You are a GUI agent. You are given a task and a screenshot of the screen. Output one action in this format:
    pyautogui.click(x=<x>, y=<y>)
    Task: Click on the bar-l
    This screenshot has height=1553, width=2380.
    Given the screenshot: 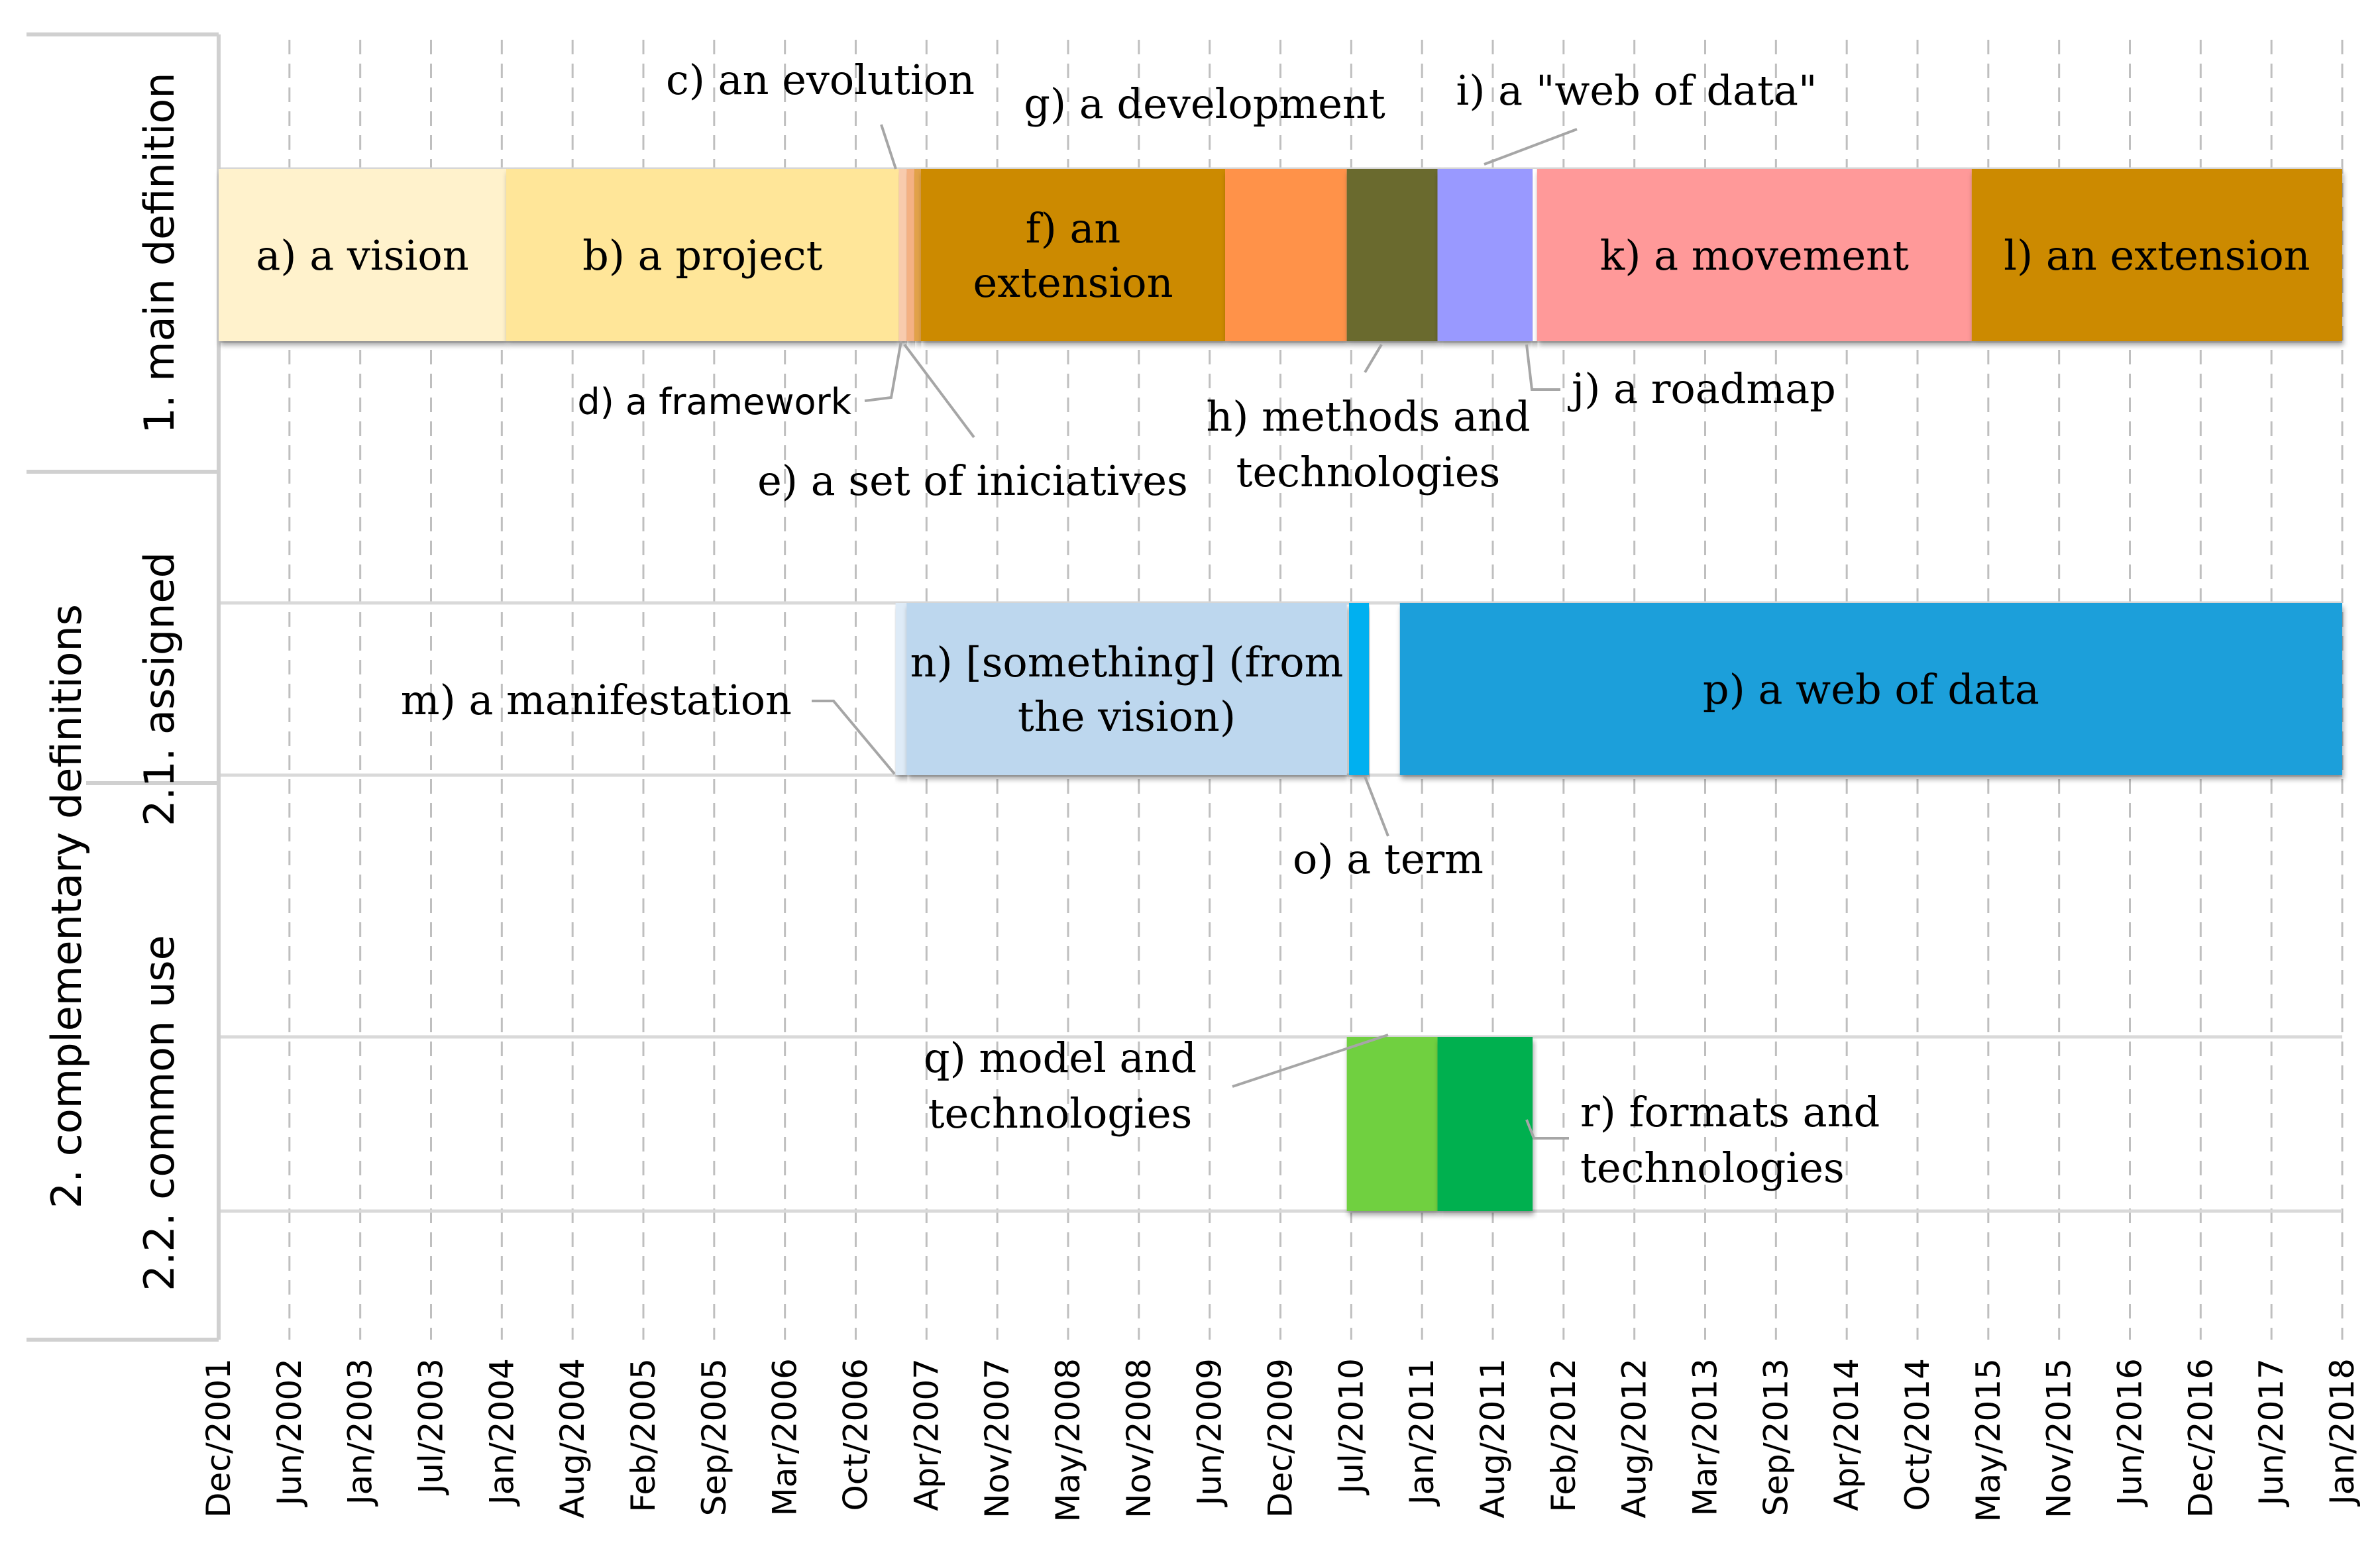 What is the action you would take?
    pyautogui.click(x=2156, y=255)
    